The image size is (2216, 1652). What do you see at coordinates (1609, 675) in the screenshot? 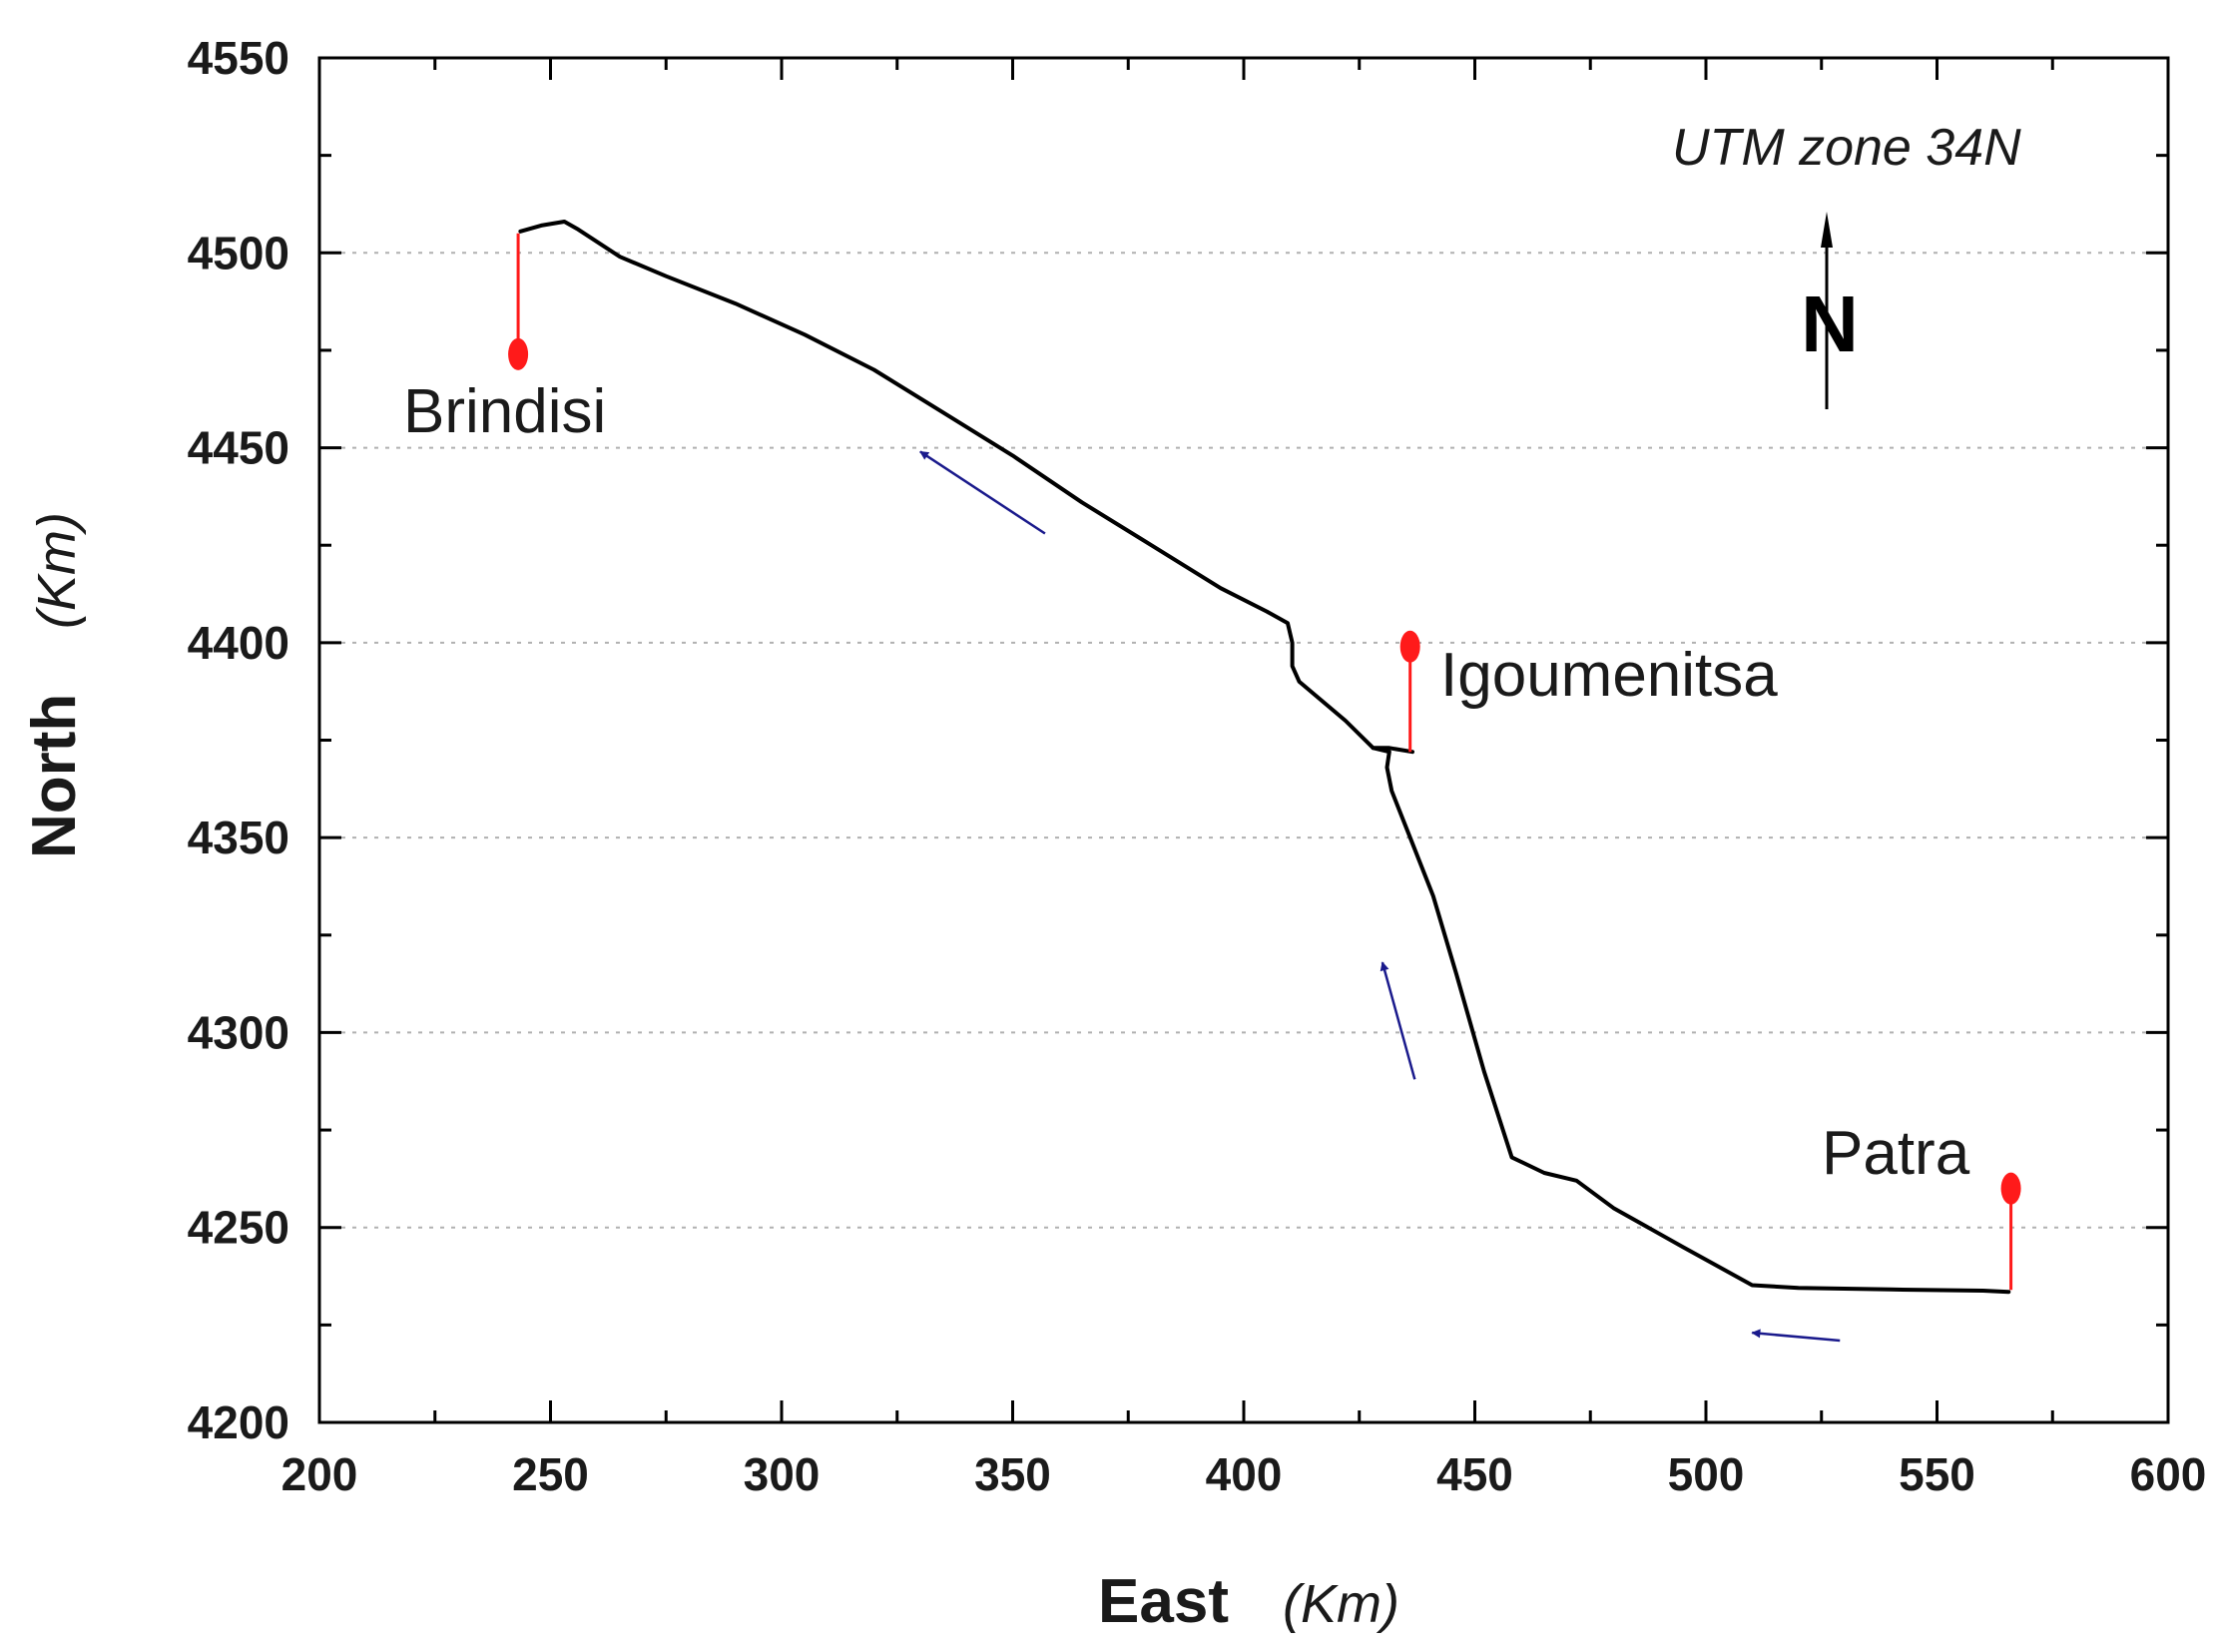
I see `port-label-igoumenitsa: Igoumenitsa` at bounding box center [1609, 675].